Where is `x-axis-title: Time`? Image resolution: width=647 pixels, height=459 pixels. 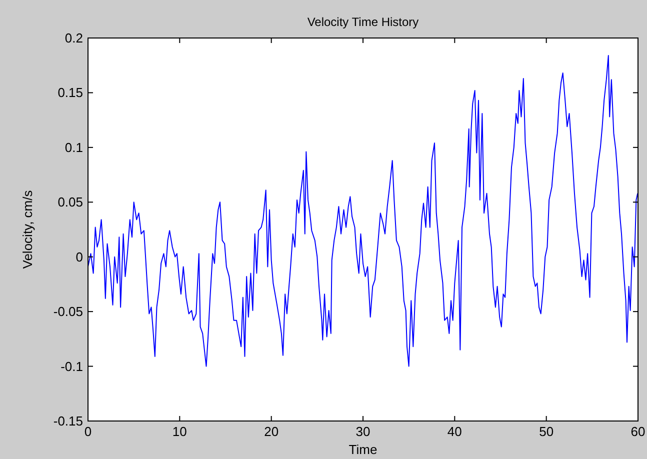
x-axis-title: Time is located at coordinates (363, 449).